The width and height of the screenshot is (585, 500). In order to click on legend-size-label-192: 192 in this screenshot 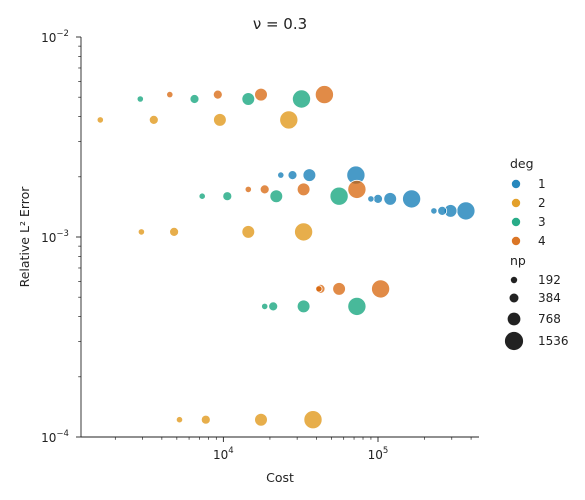, I will do `click(549, 280)`.